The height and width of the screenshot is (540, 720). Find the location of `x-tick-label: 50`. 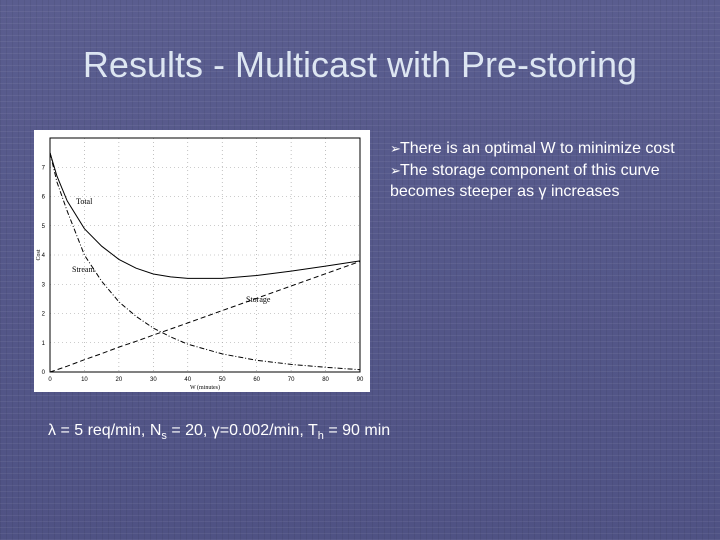

x-tick-label: 50 is located at coordinates (222, 380).